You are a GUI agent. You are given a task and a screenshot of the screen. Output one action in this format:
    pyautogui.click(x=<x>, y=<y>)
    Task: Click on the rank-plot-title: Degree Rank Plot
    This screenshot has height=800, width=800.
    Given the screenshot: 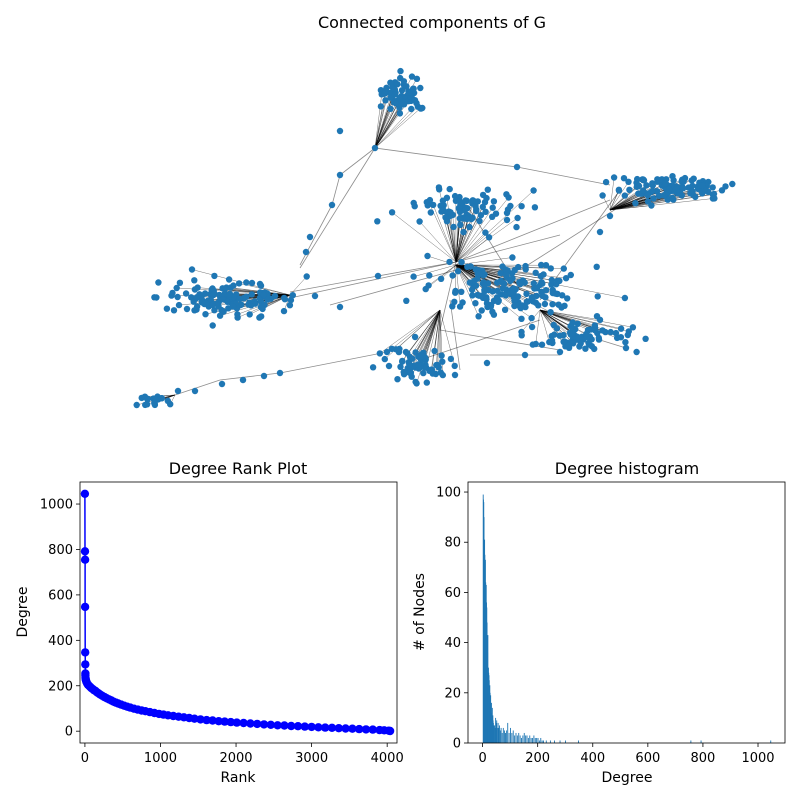 What is the action you would take?
    pyautogui.click(x=238, y=468)
    